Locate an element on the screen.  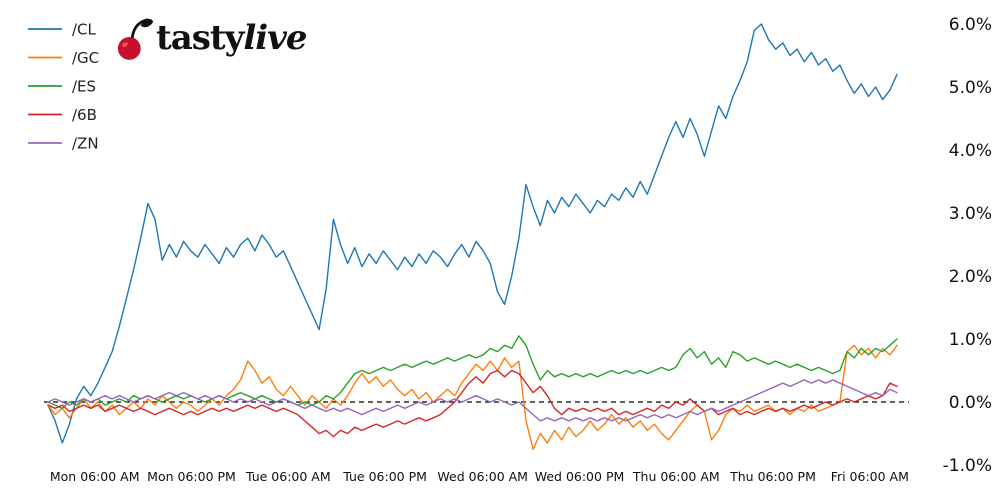
series-line-ZN is located at coordinates (472, 400).